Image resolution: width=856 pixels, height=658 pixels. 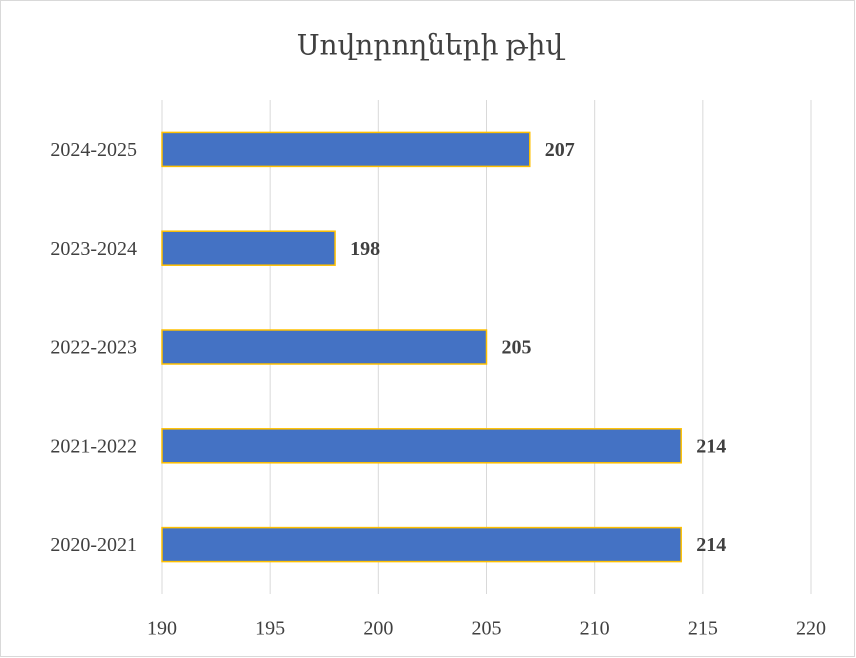 I want to click on chart-title: Սովորողների թիվ, so click(x=431, y=45).